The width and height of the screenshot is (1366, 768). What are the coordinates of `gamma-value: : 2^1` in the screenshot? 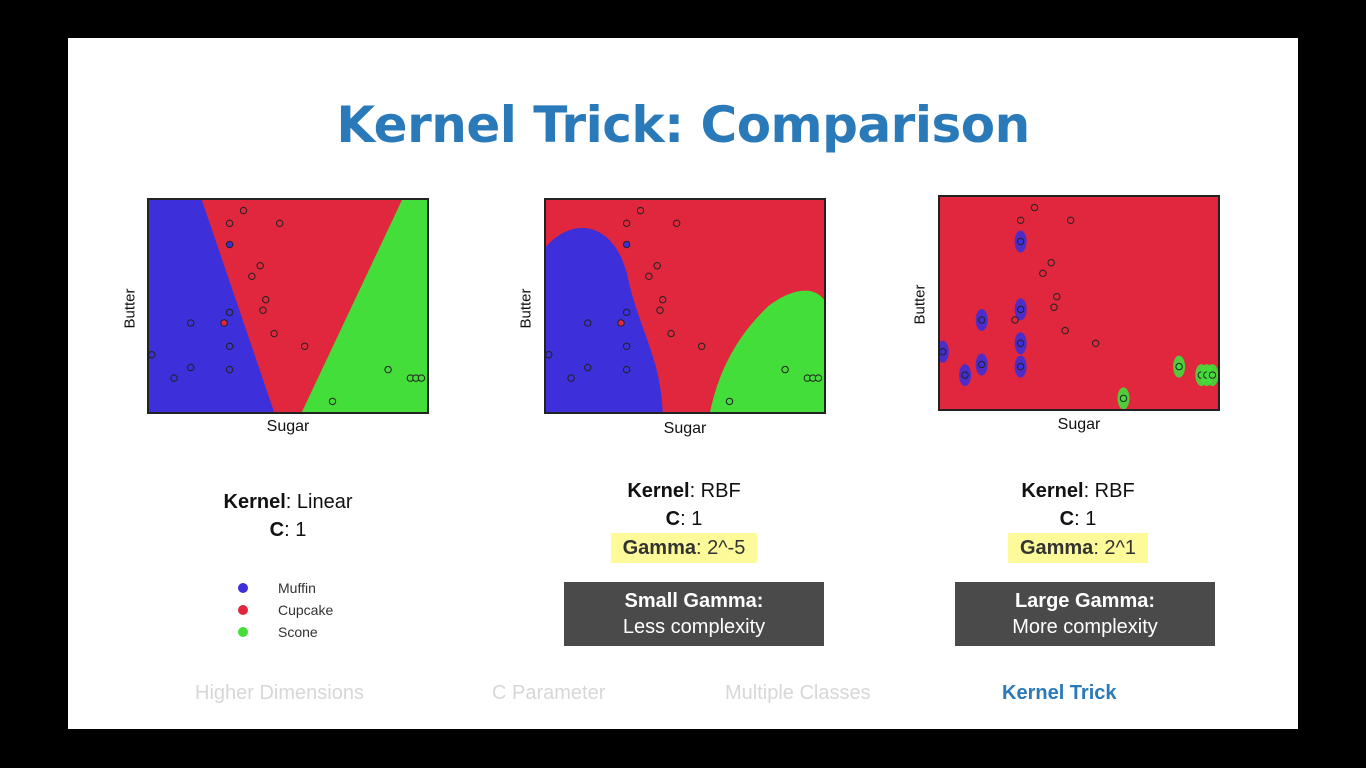 It's located at (1115, 548).